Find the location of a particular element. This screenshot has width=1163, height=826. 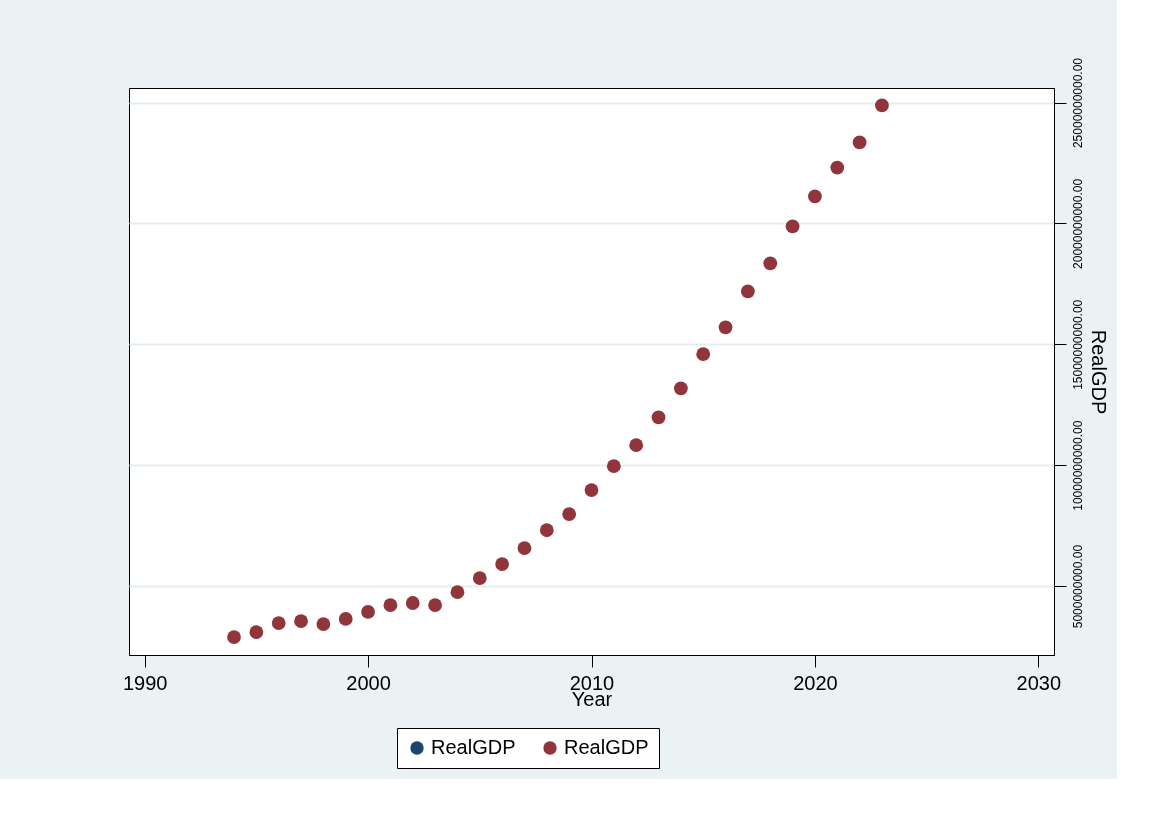

y-tick-label: 20000000000.00 is located at coordinates (1077, 223).